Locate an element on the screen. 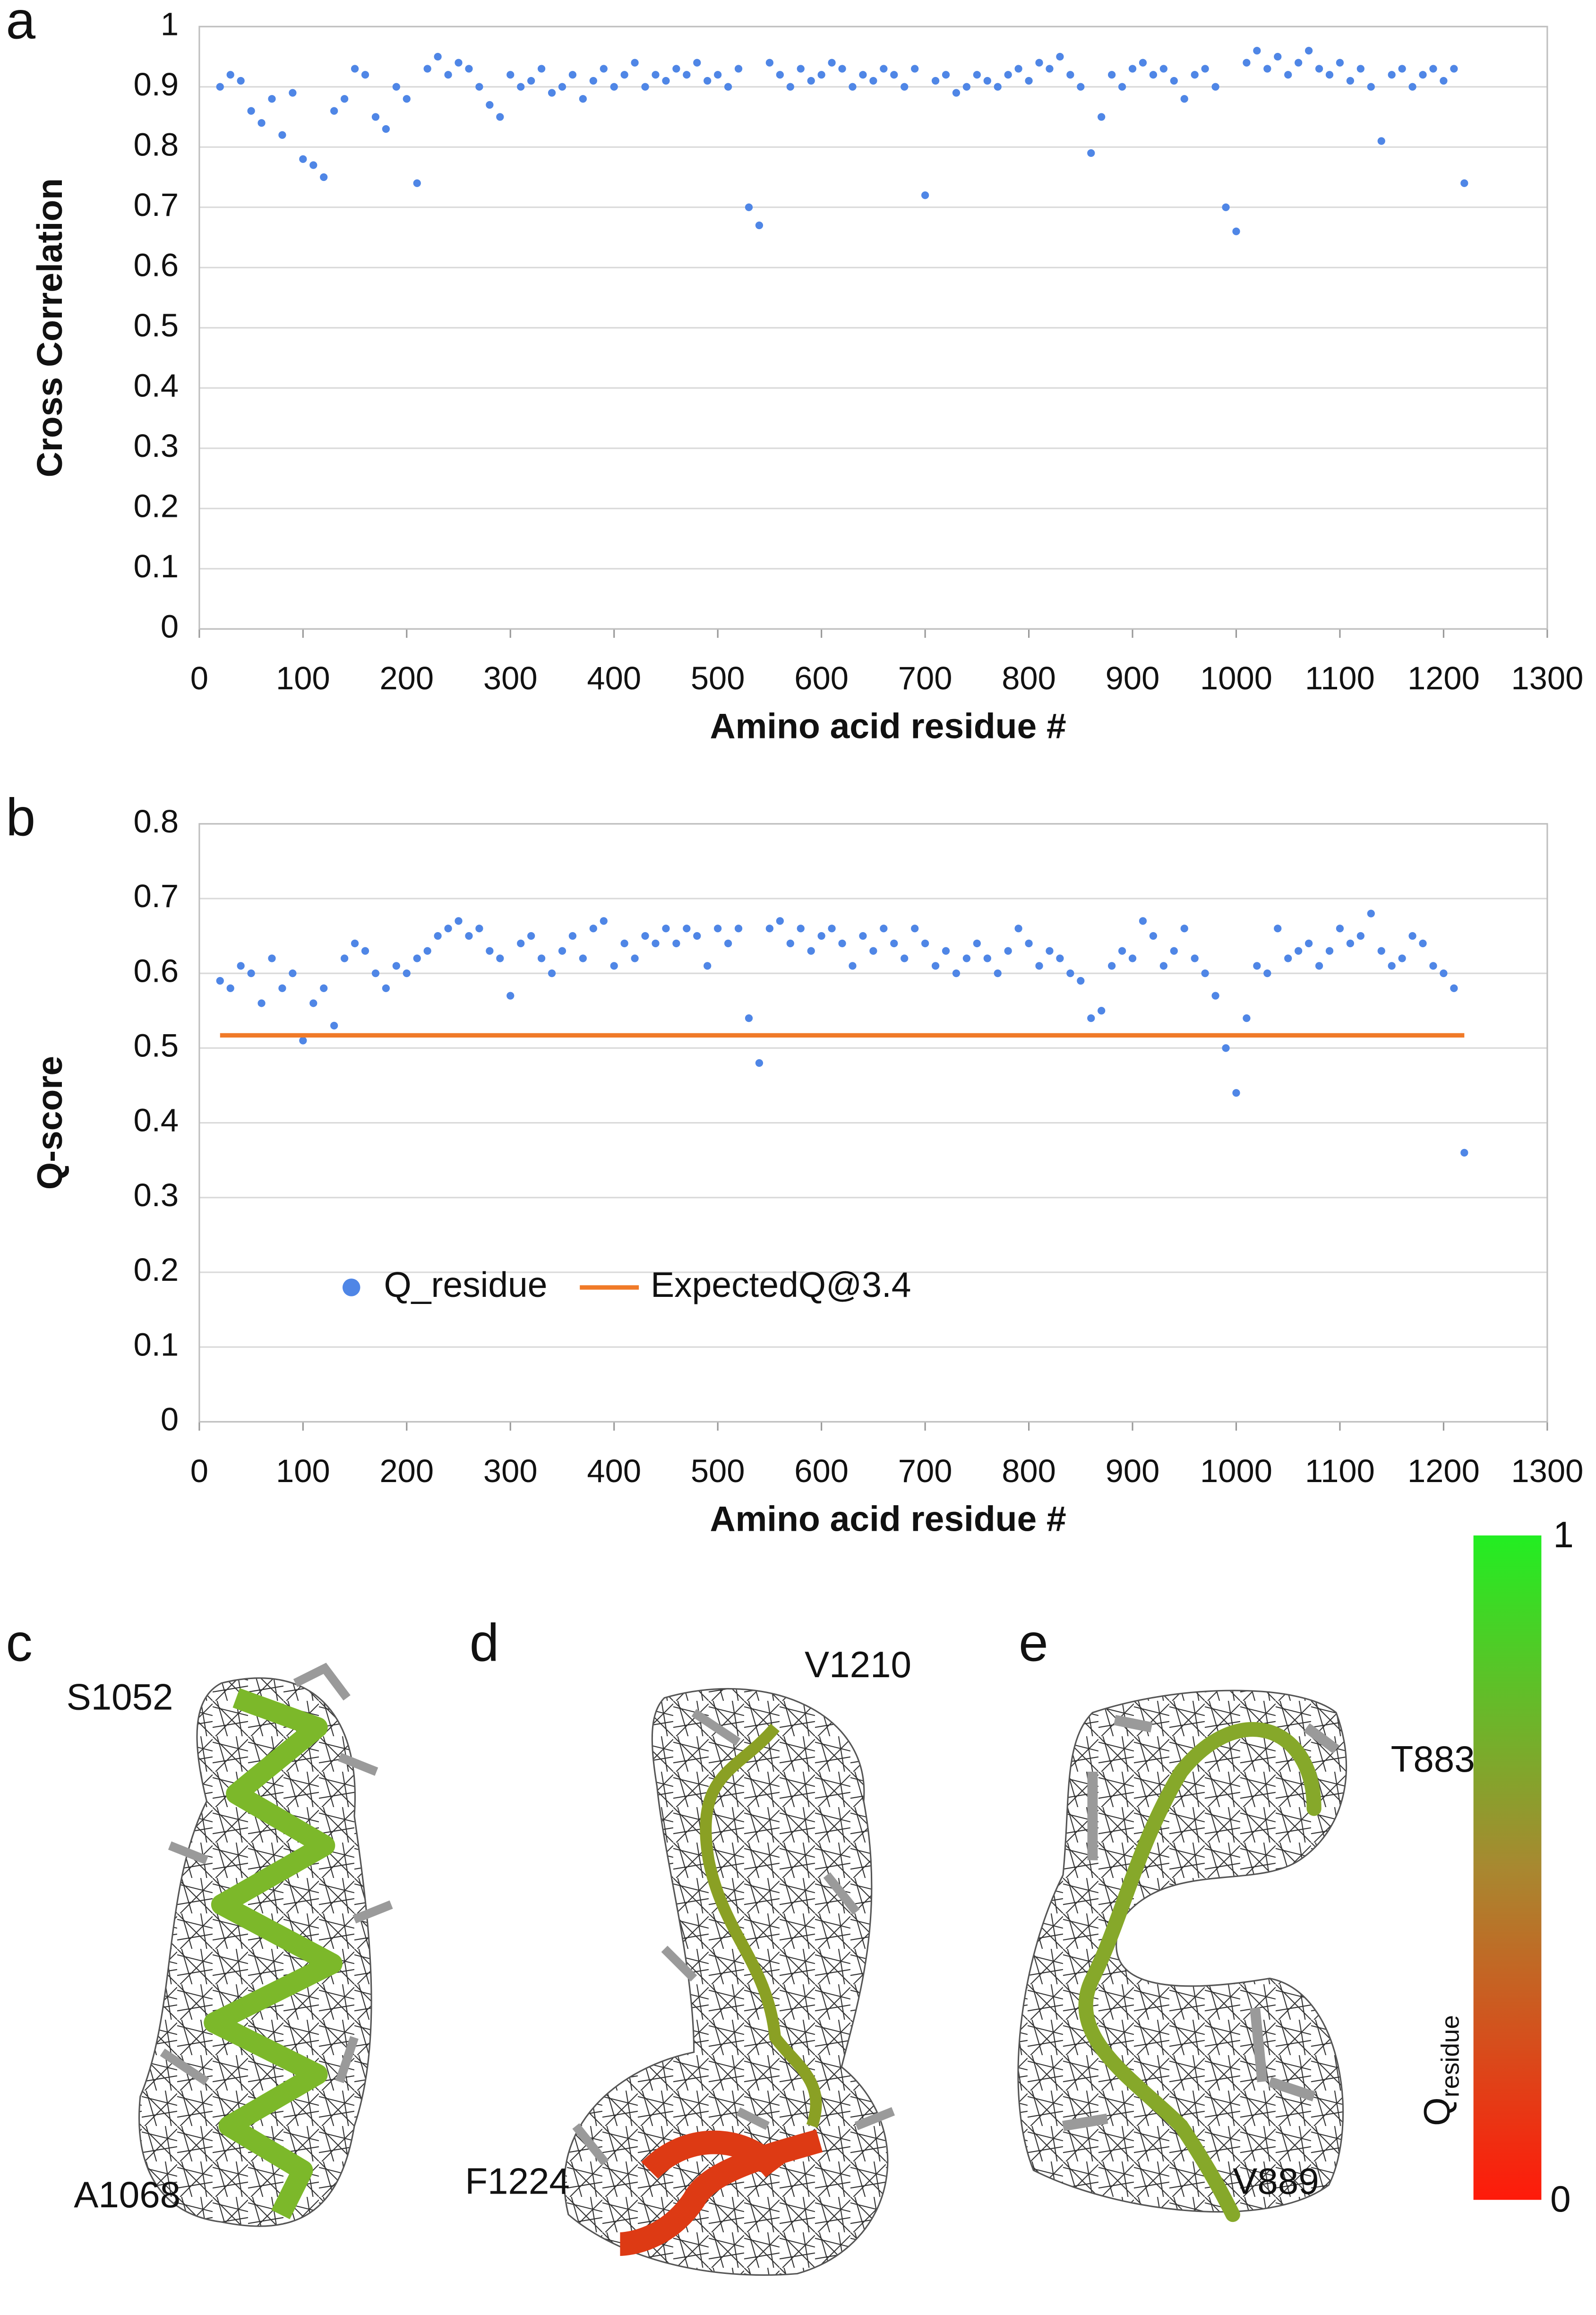 The image size is (1596, 2315). y-axis-title: Q-score is located at coordinates (50, 1123).